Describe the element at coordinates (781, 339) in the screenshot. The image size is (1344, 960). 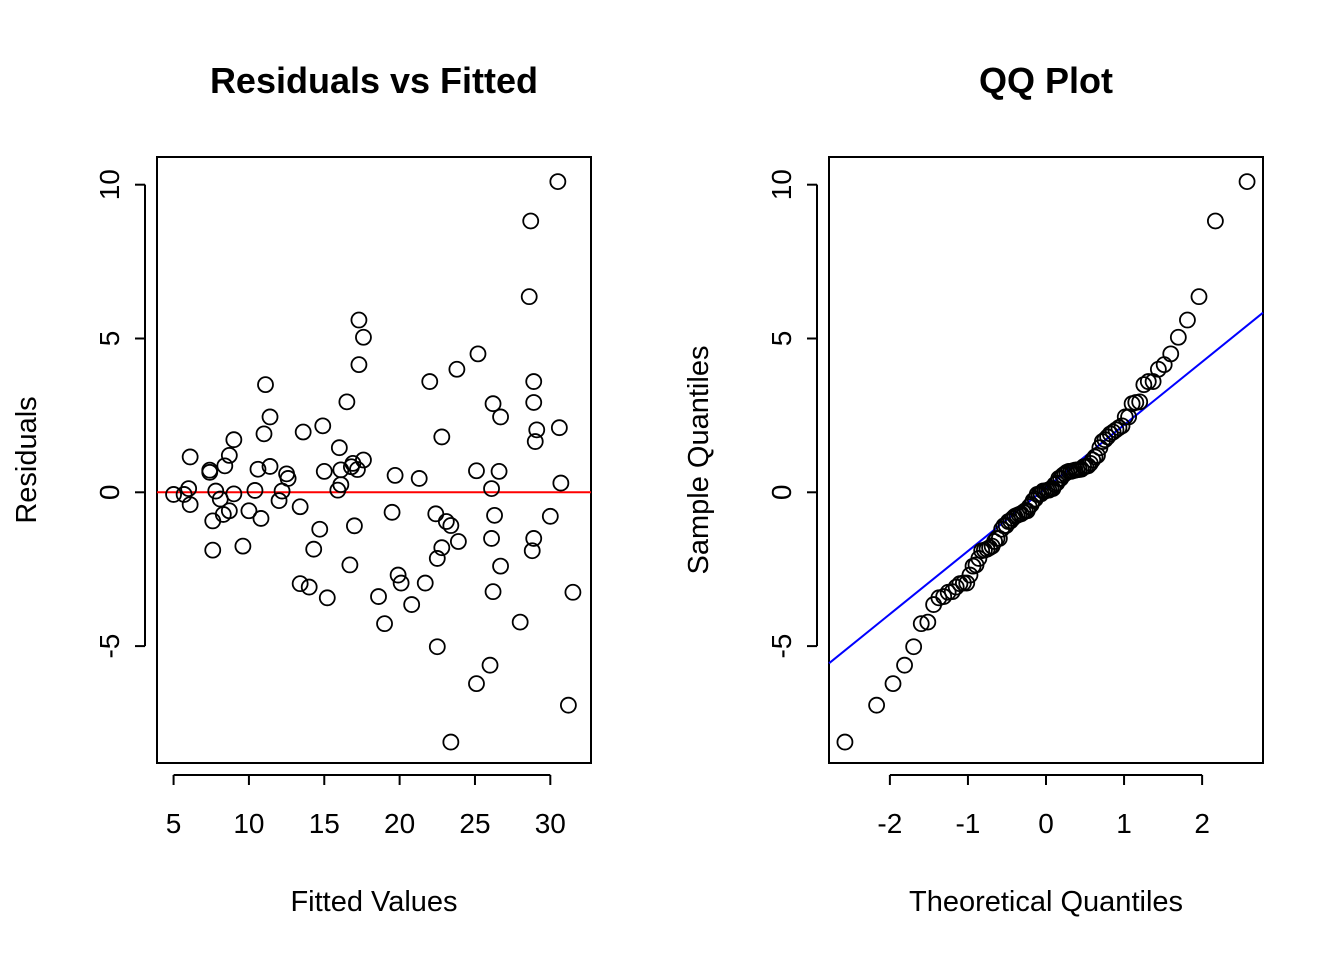
I see `qq-y-tick-label: 5` at that location.